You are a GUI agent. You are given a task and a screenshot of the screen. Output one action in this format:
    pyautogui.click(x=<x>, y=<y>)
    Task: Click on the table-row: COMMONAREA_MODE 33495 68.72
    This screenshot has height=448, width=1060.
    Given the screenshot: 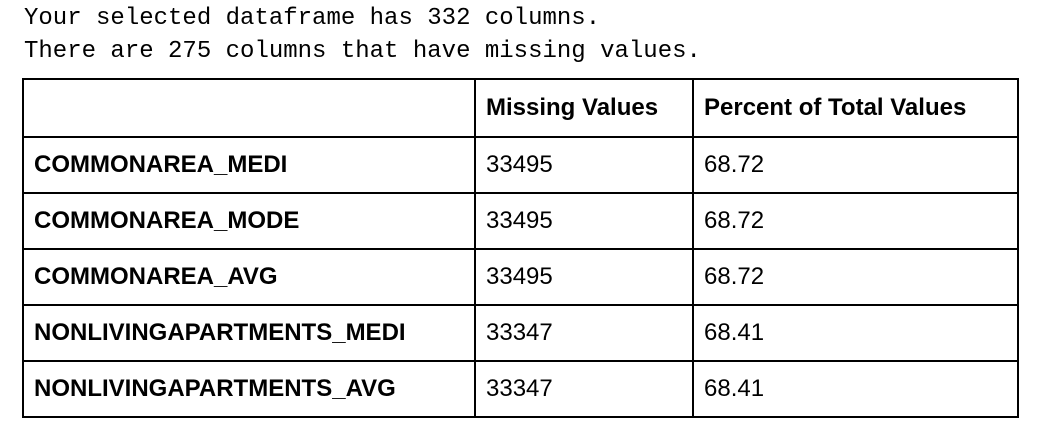 What is the action you would take?
    pyautogui.click(x=520, y=221)
    